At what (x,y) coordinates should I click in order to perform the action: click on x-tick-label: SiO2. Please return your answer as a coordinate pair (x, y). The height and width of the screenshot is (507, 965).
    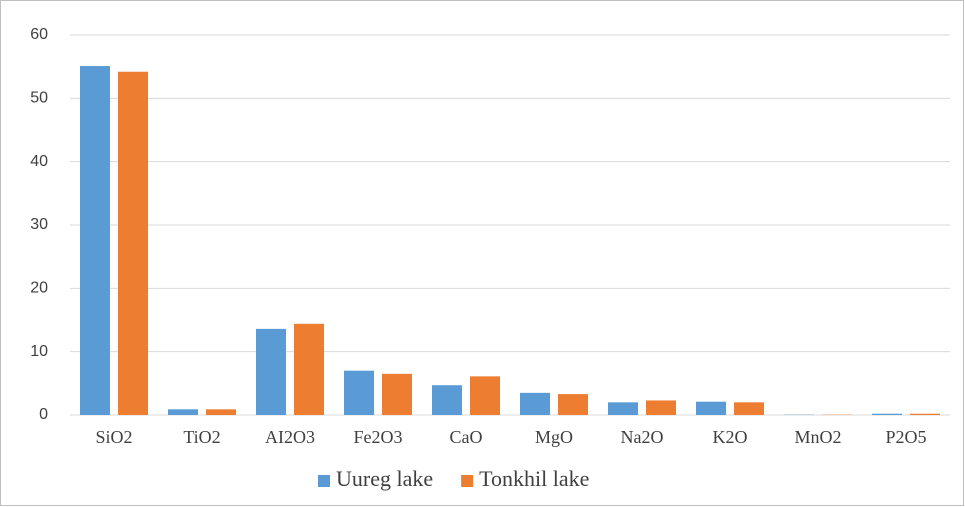
    Looking at the image, I should click on (113, 437).